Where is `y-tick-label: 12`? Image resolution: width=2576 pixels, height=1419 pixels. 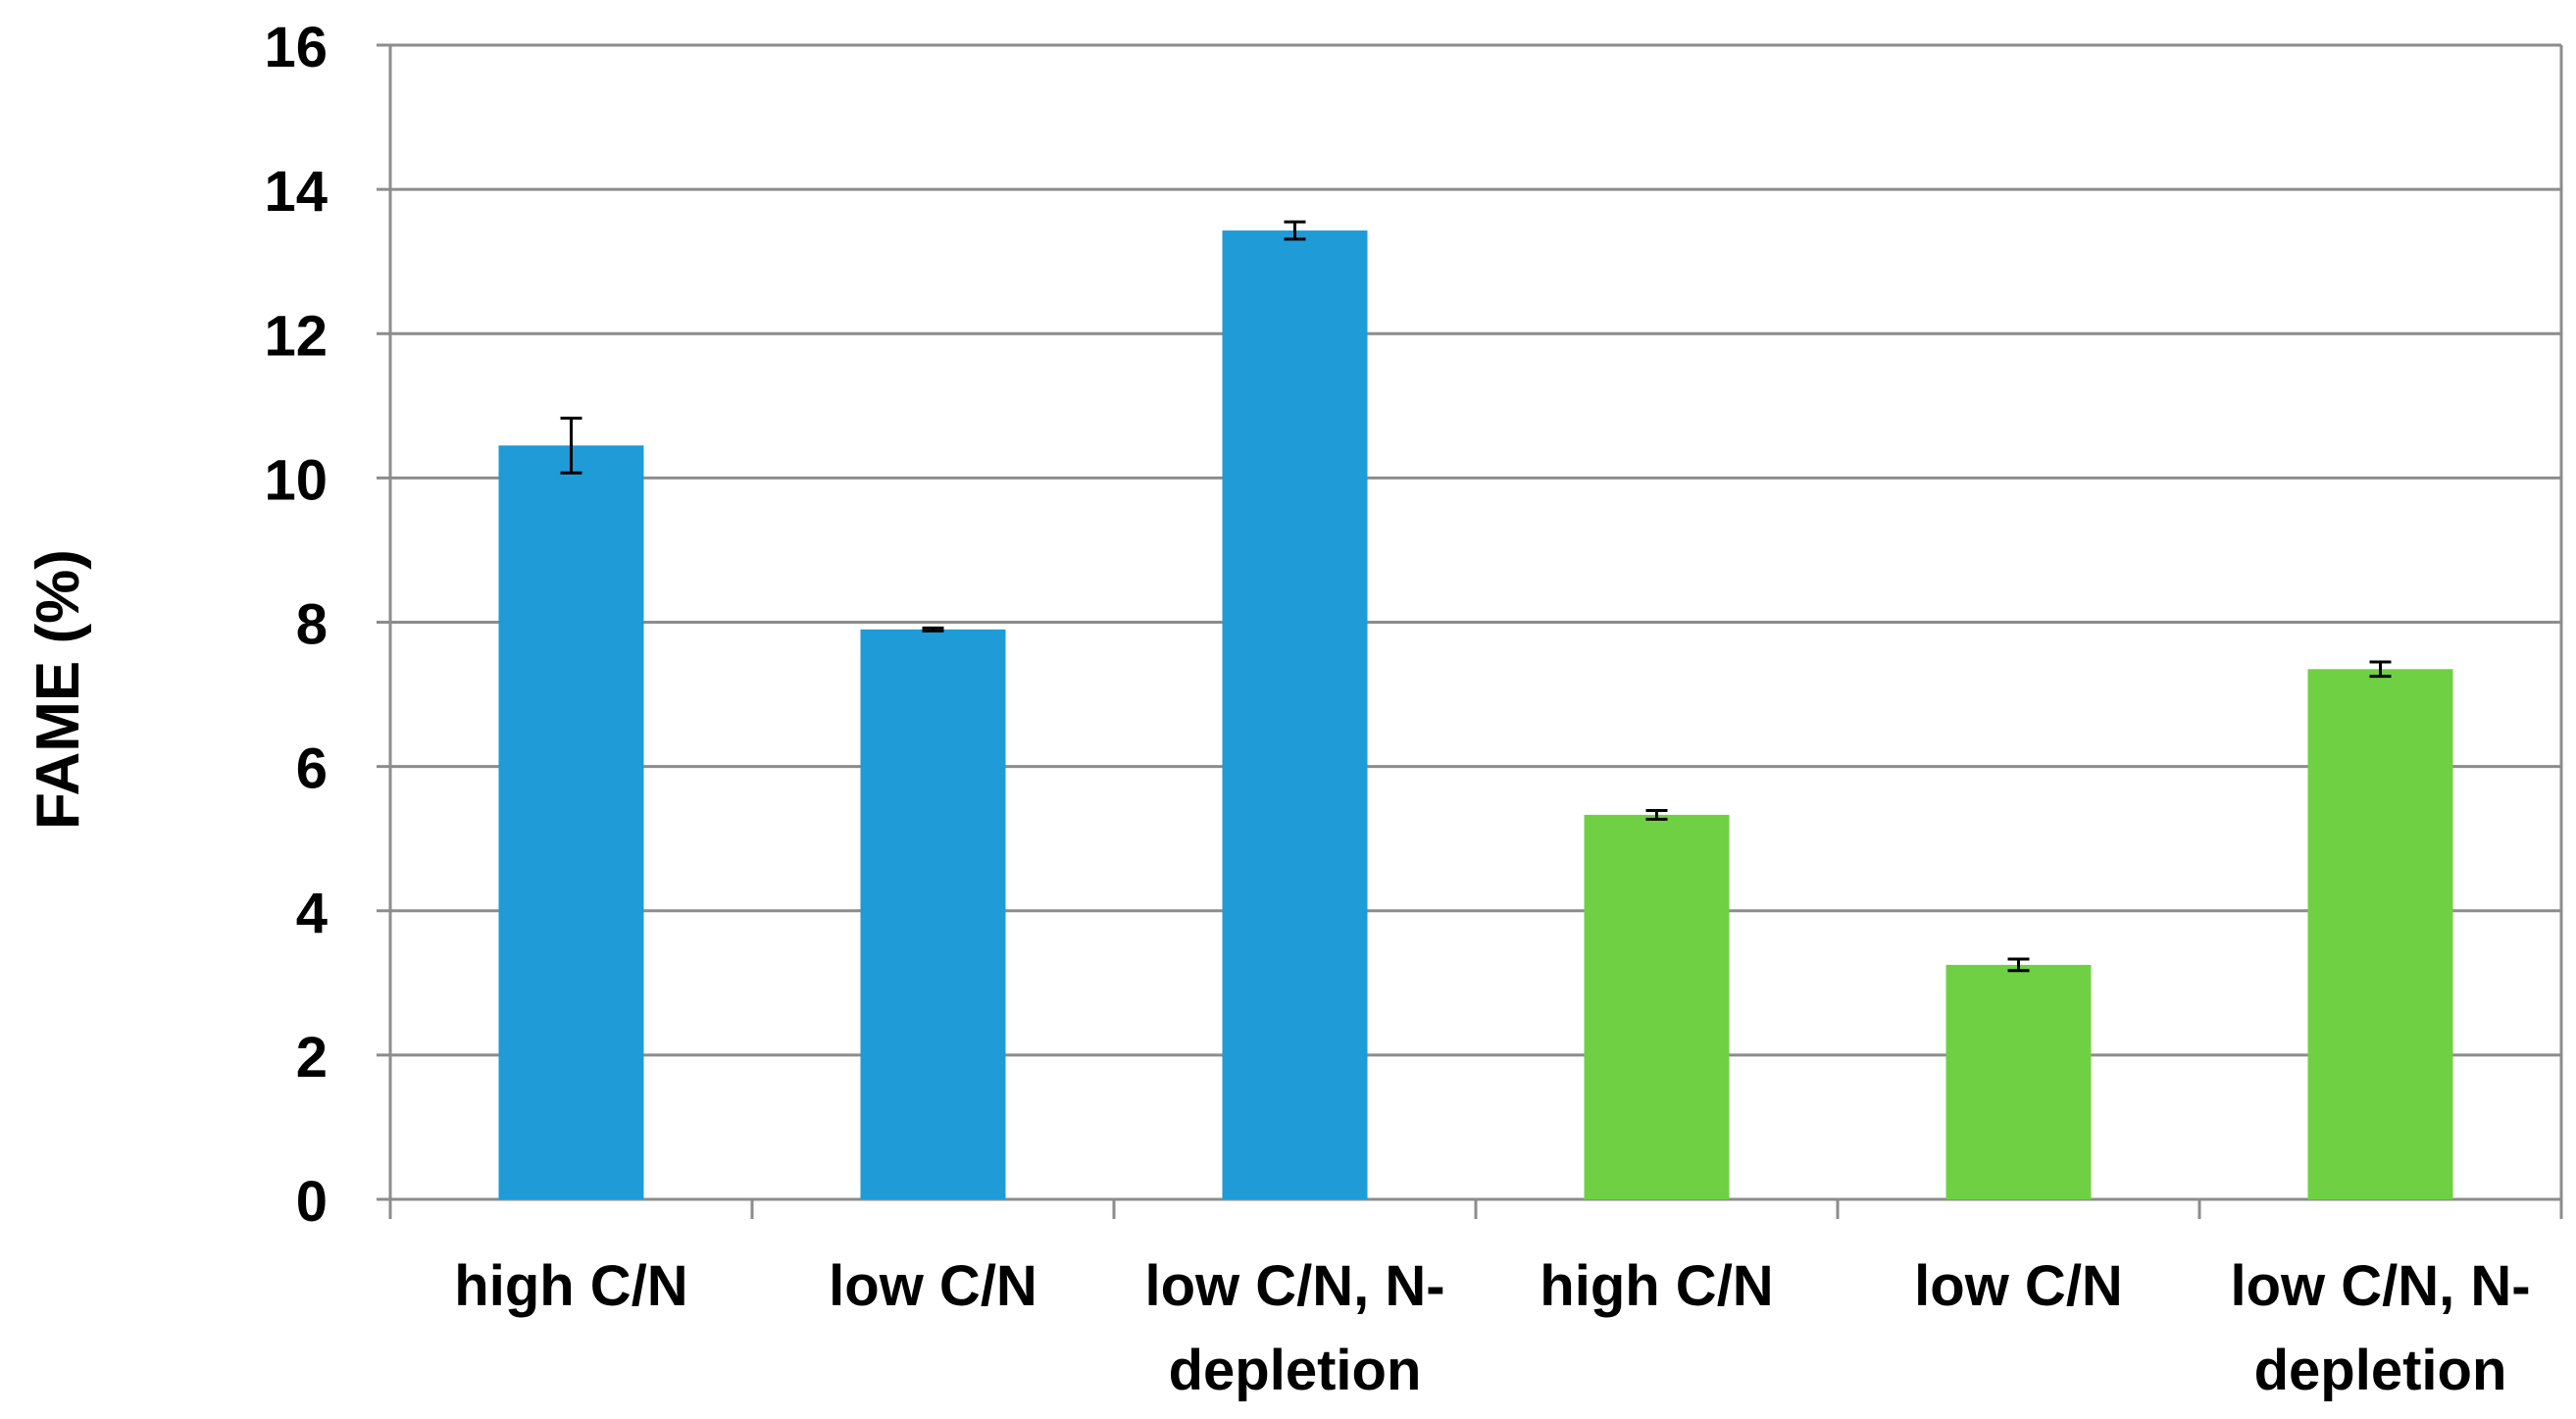
y-tick-label: 12 is located at coordinates (296, 336).